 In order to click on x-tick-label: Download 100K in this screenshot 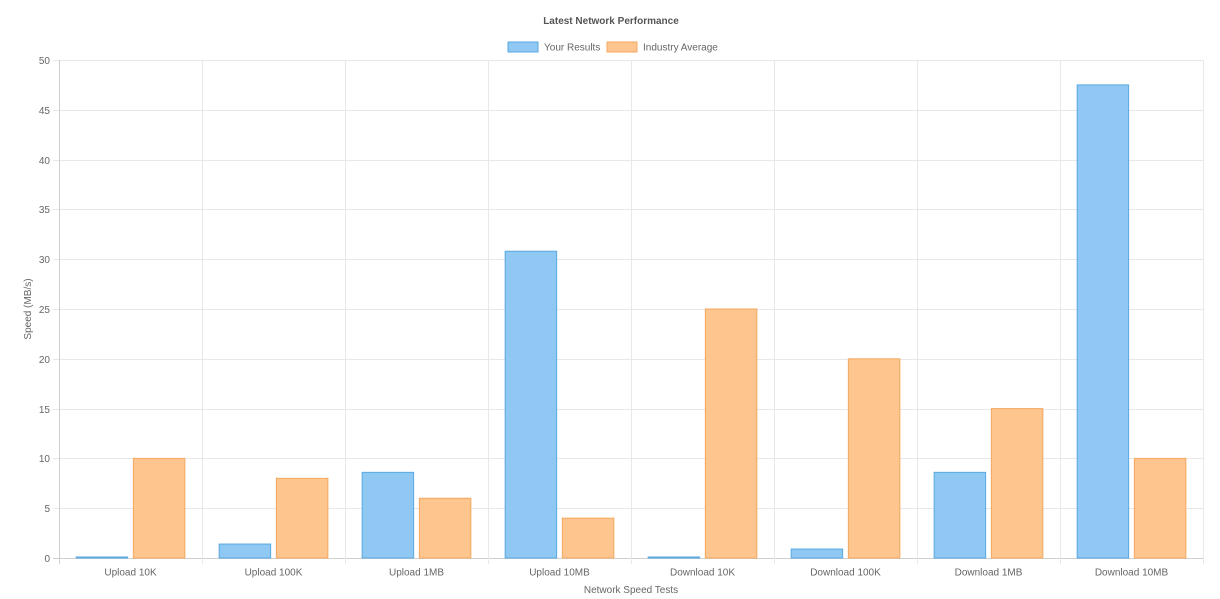, I will do `click(845, 573)`.